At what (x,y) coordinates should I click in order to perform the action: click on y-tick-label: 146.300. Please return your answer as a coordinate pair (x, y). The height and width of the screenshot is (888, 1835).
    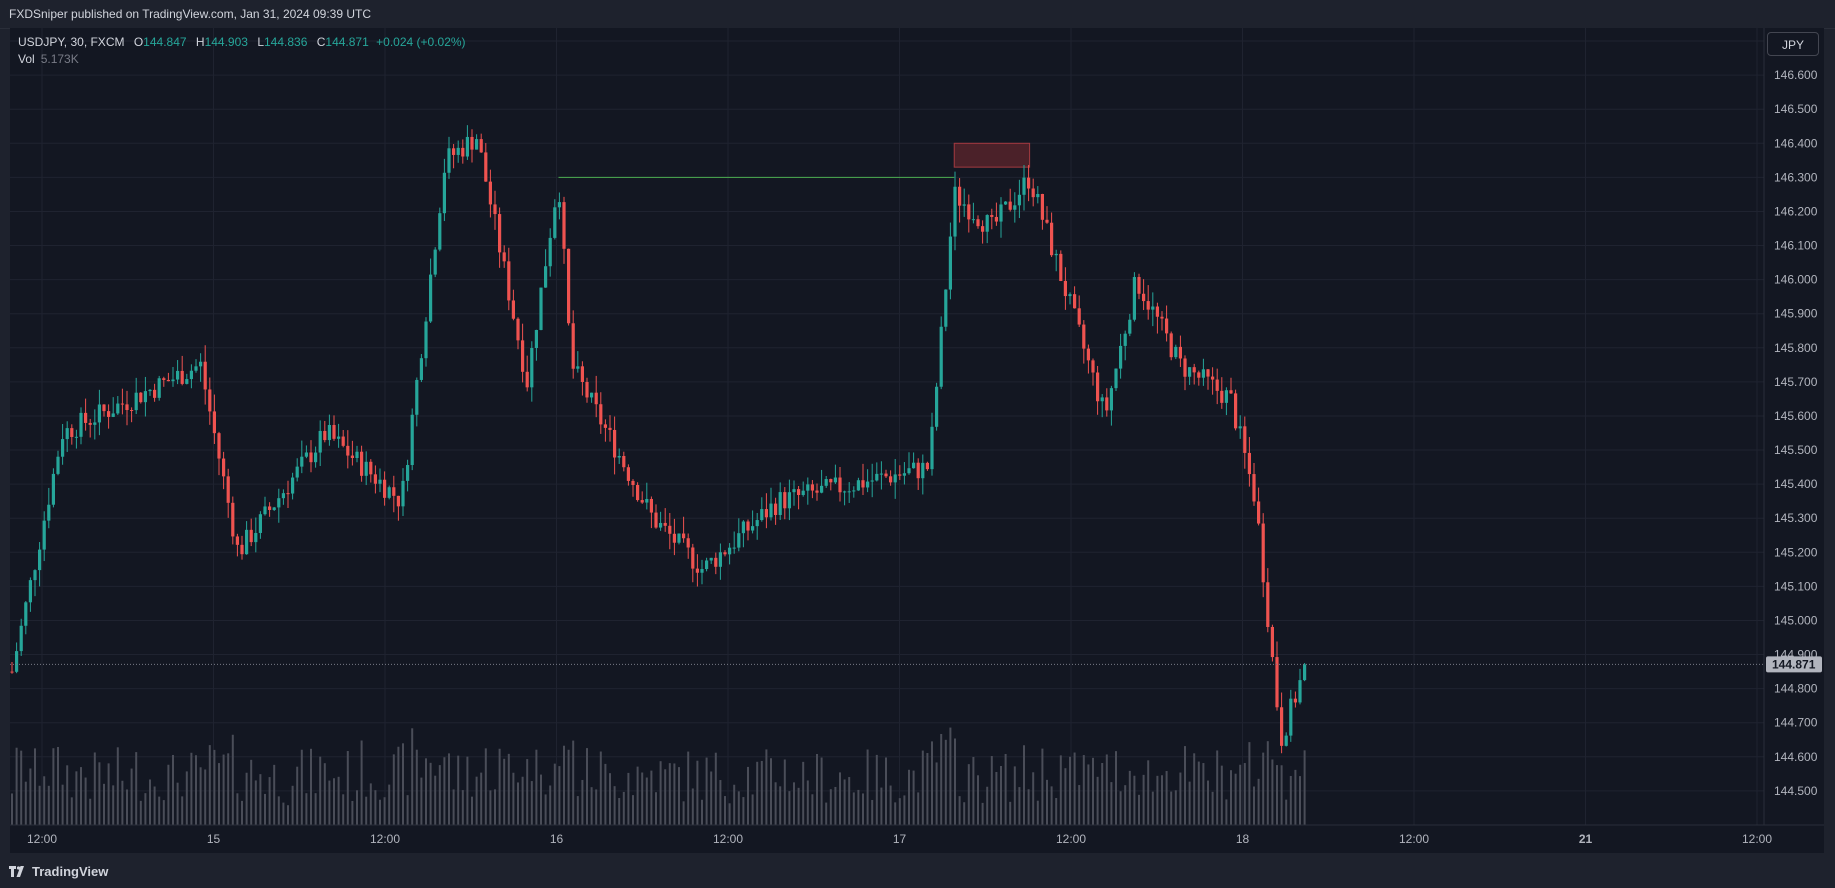
    Looking at the image, I should click on (1796, 177).